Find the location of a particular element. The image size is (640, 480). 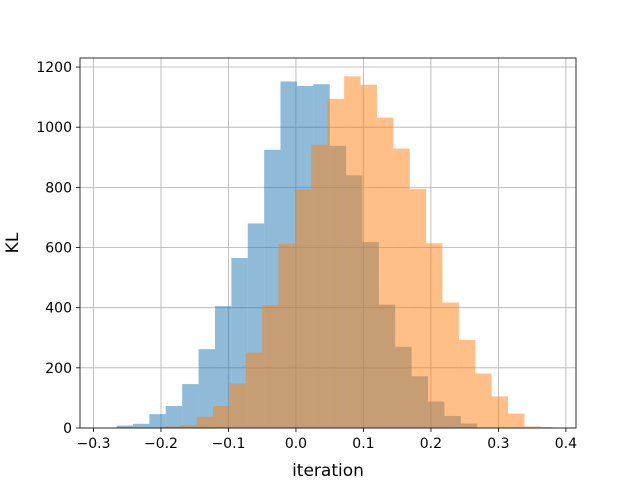

x-axis-ticks: −0.3 −0.2 −0.1 0.0 0.1 0.2 0.3 0.4 is located at coordinates (326, 440).